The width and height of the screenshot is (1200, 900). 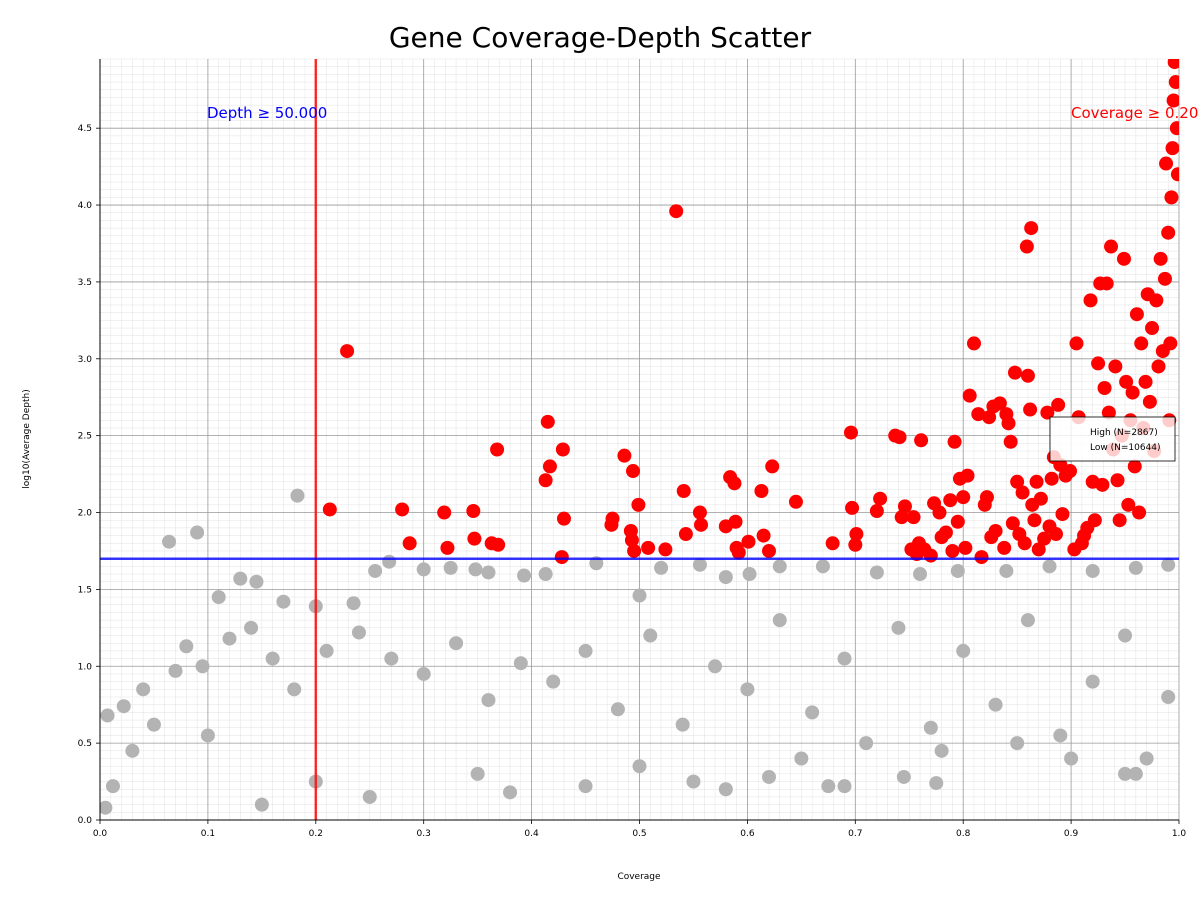 I want to click on y-axis-label: log10(Average Depth), so click(x=27, y=438).